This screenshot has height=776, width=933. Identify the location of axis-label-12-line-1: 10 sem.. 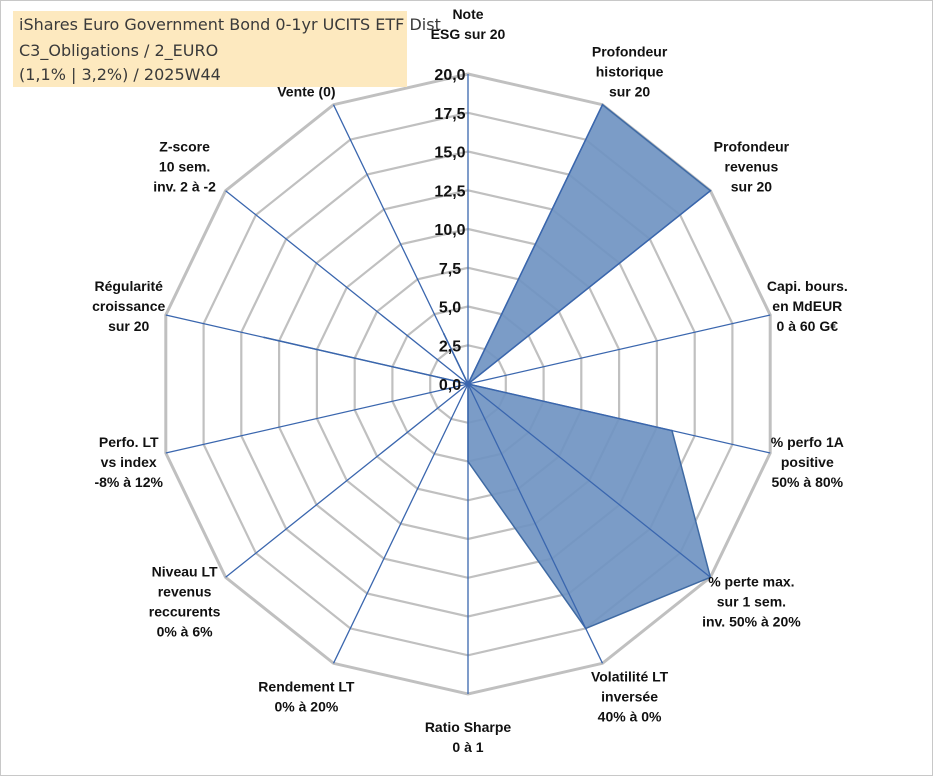
(184, 167).